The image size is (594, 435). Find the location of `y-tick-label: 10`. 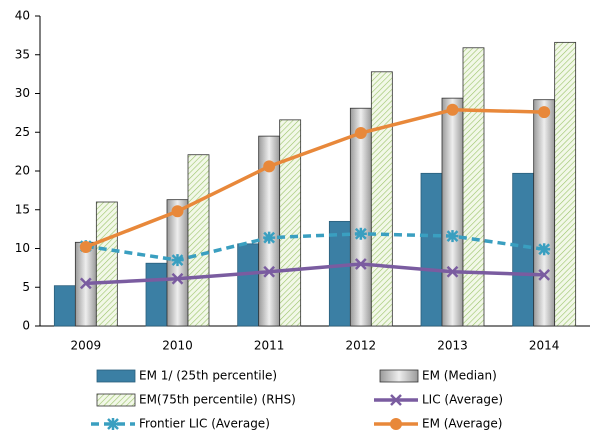

y-tick-label: 10 is located at coordinates (22, 248).